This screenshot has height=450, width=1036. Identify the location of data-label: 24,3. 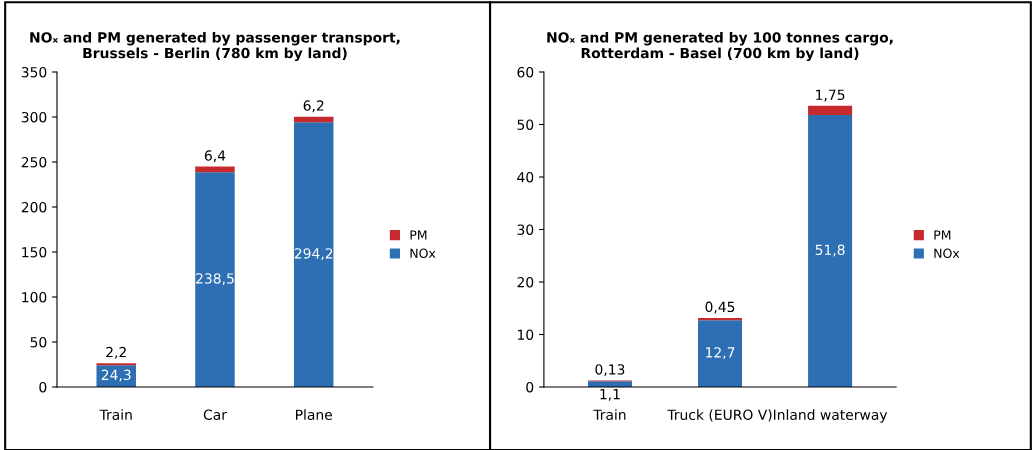
(116, 375).